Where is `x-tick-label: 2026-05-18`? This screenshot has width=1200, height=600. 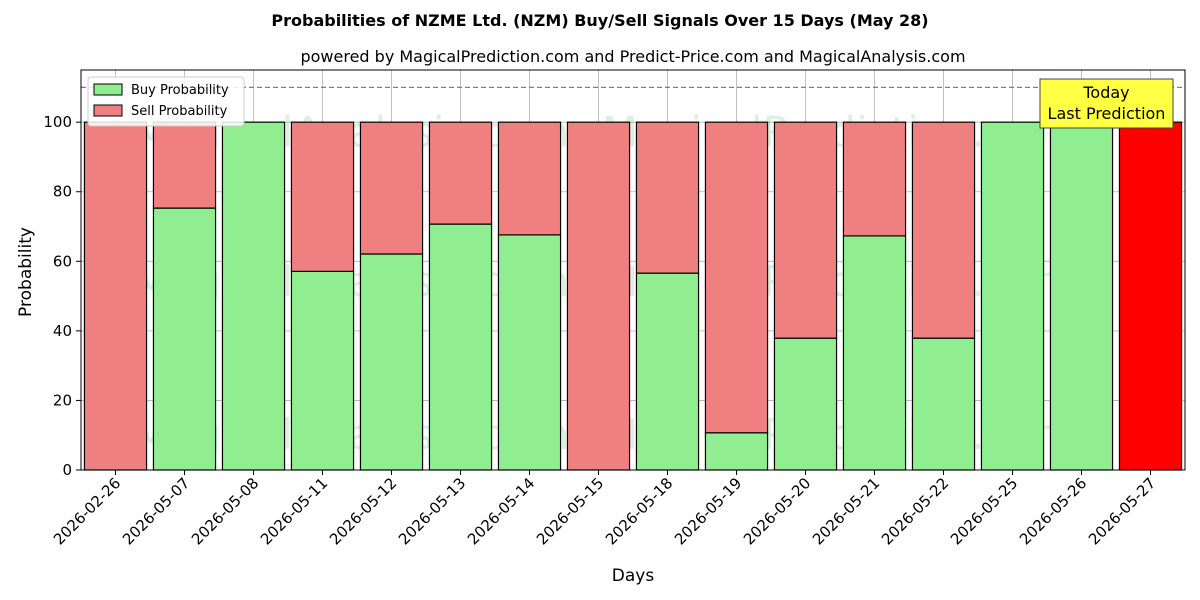
x-tick-label: 2026-05-18 is located at coordinates (639, 511).